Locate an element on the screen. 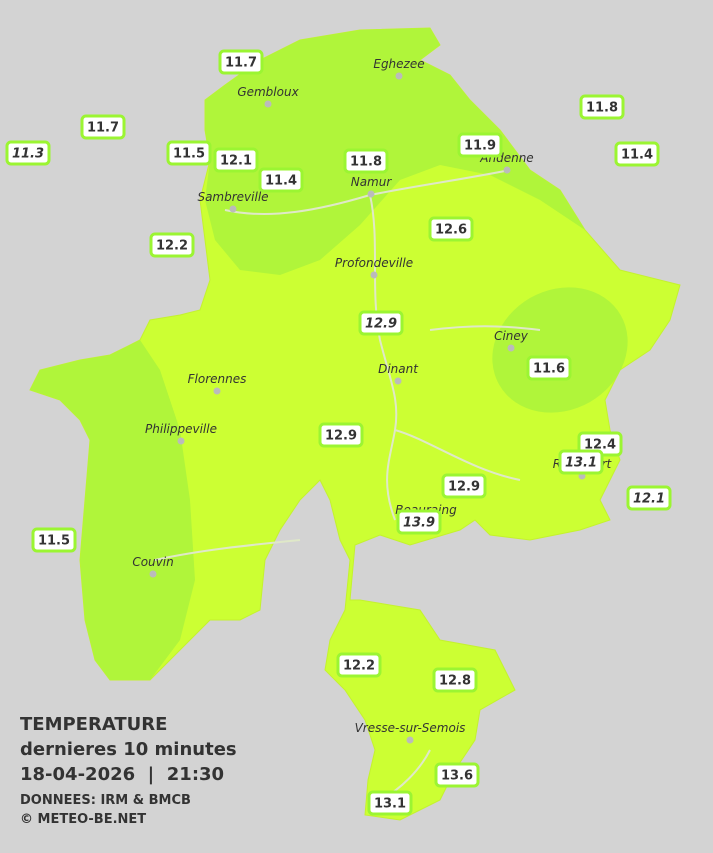  station-temp: 11.6 is located at coordinates (549, 369).